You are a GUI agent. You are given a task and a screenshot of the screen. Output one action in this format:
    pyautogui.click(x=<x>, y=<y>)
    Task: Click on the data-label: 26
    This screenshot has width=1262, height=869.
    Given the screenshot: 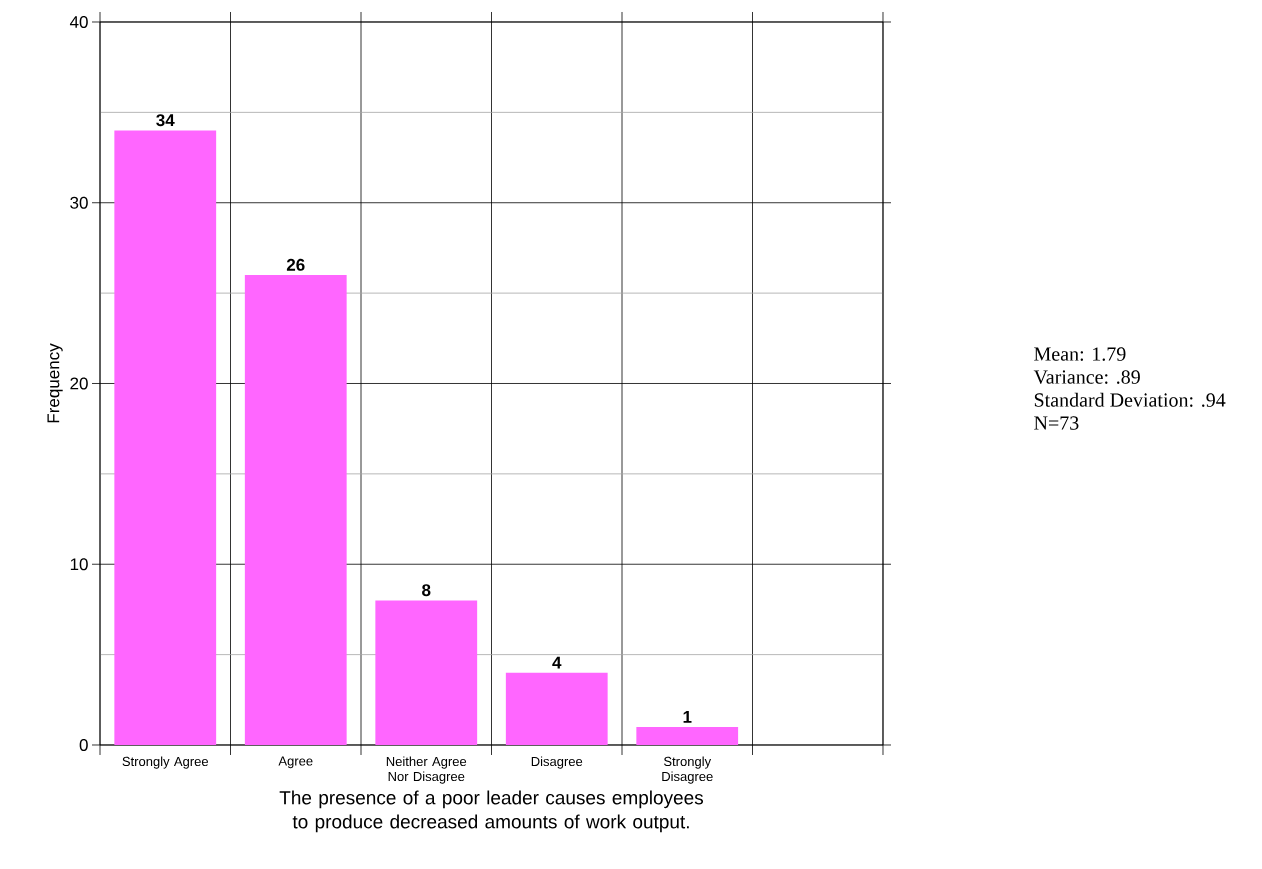 What is the action you would take?
    pyautogui.click(x=295, y=264)
    